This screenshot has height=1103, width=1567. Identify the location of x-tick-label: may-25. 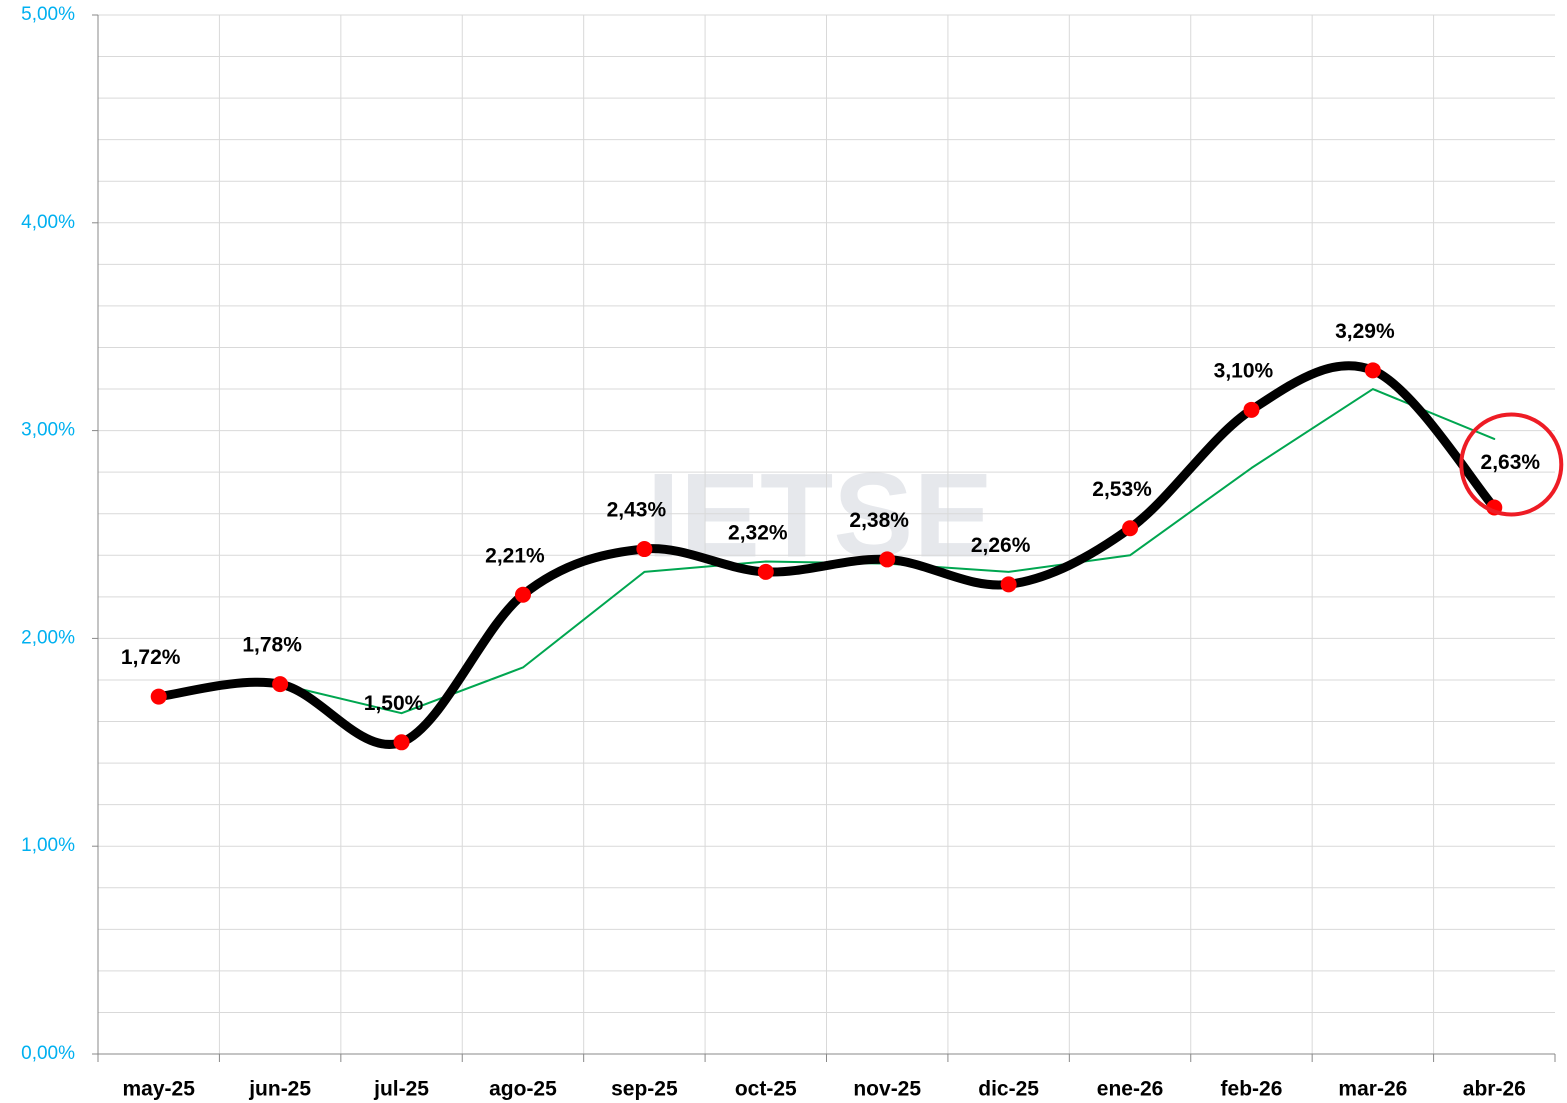
(159, 1089).